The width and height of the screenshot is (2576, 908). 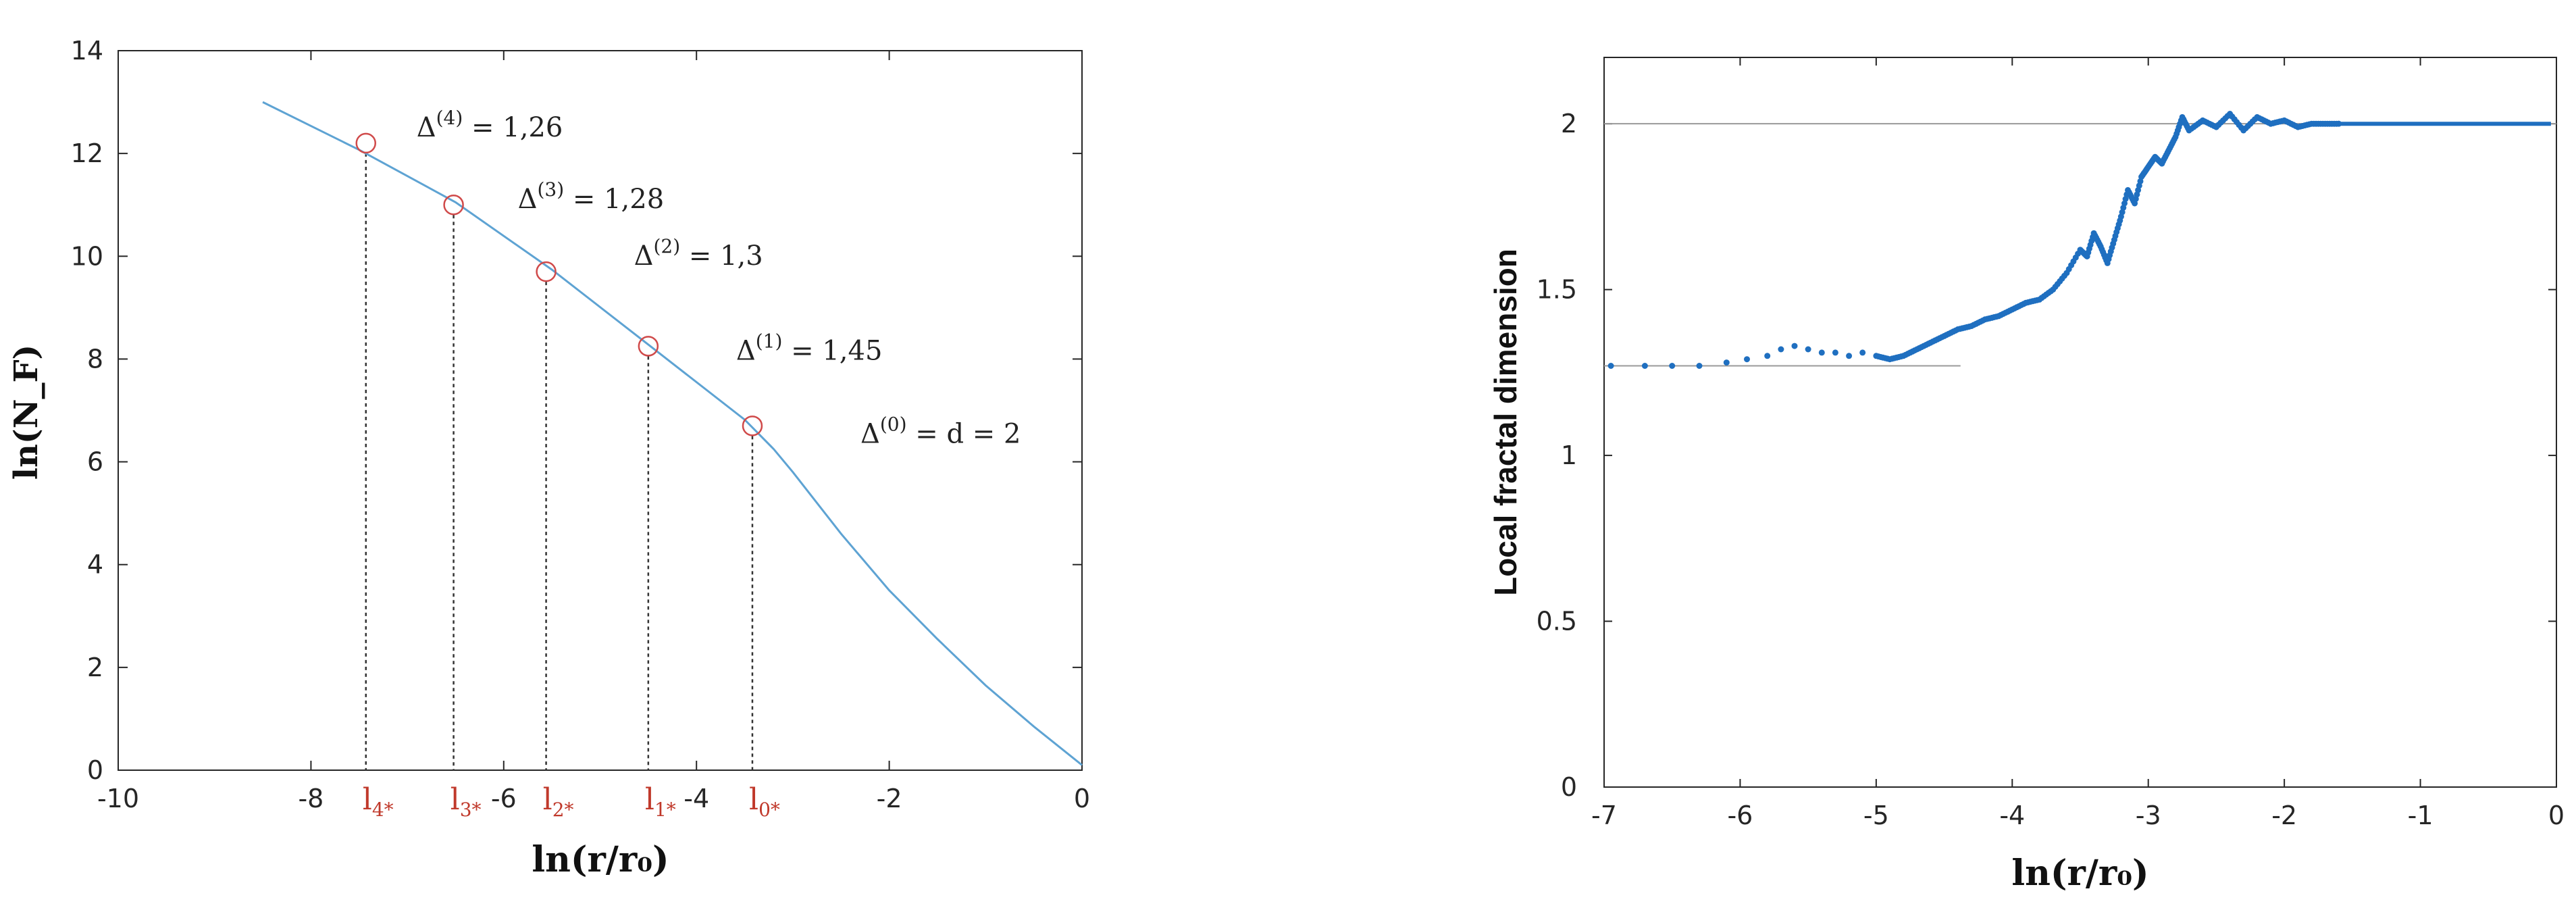 What do you see at coordinates (1506, 422) in the screenshot?
I see `right-y-axis-label: Local fractal dimension` at bounding box center [1506, 422].